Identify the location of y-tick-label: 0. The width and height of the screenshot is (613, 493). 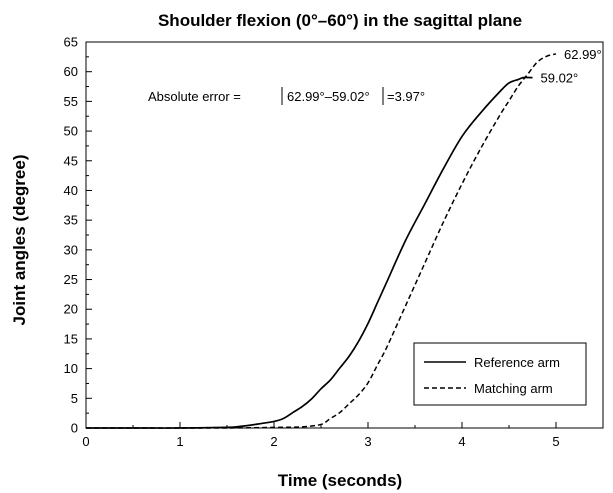
(74, 428).